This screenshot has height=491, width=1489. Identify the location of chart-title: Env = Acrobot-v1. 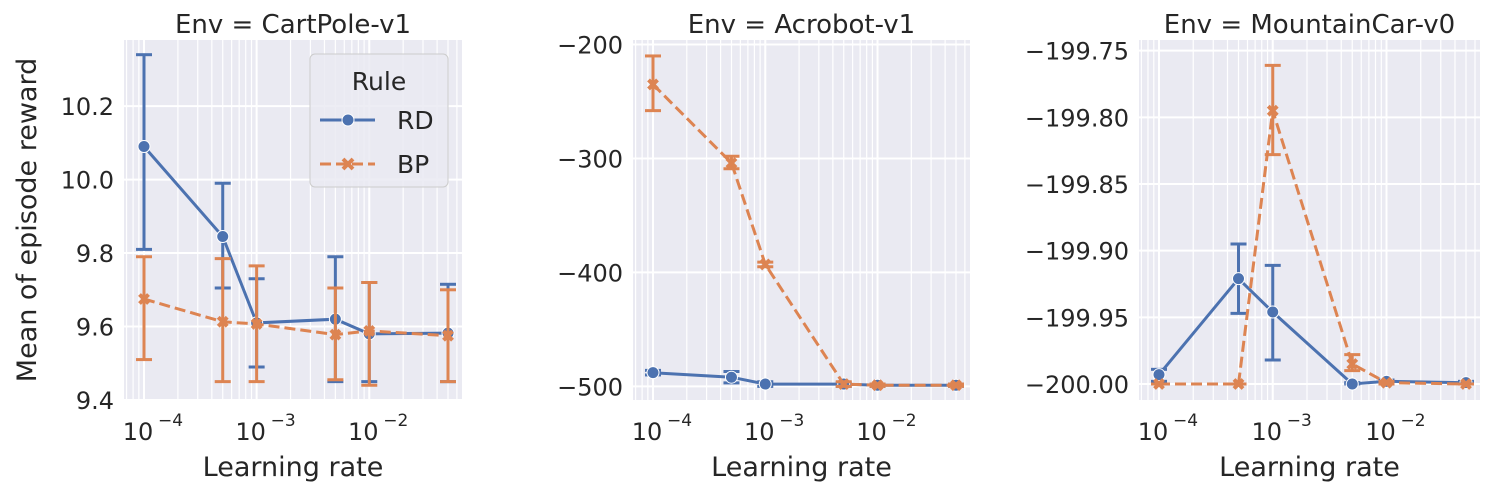
(801, 25).